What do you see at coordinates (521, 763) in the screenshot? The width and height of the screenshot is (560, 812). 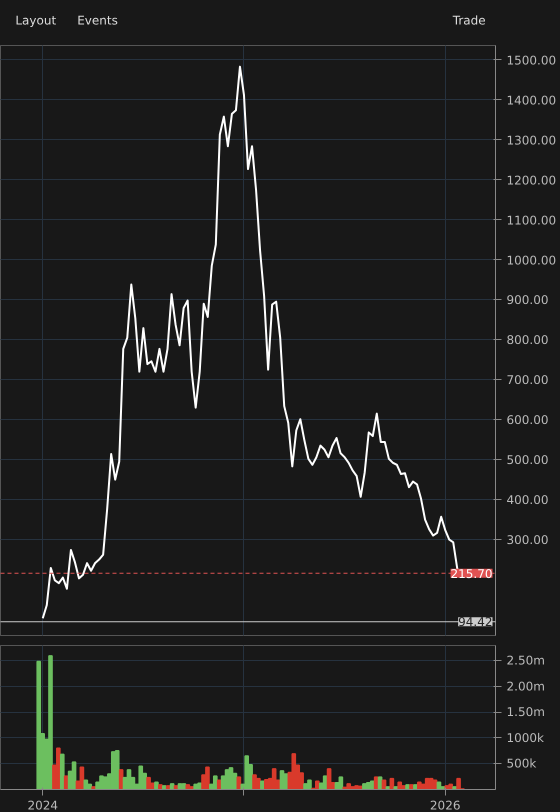 I see `y-tick-label: 500k` at bounding box center [521, 763].